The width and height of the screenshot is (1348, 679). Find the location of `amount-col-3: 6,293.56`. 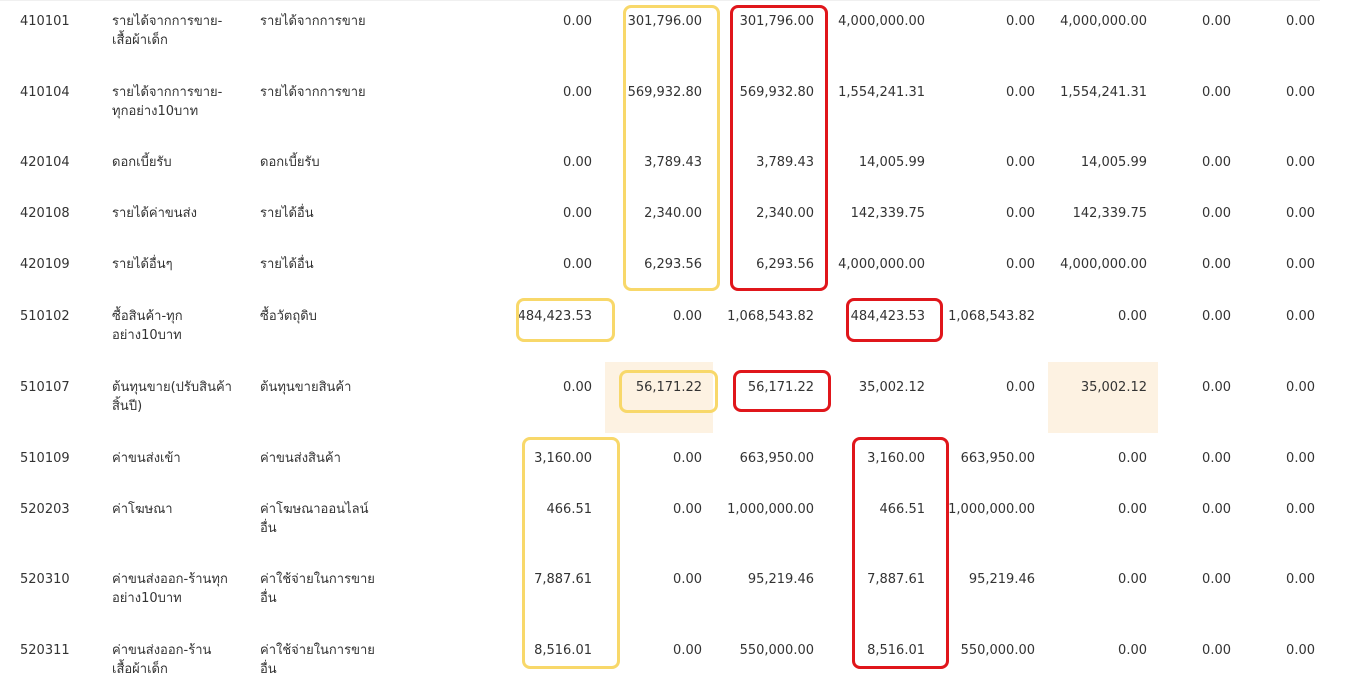

amount-col-3: 6,293.56 is located at coordinates (785, 264).